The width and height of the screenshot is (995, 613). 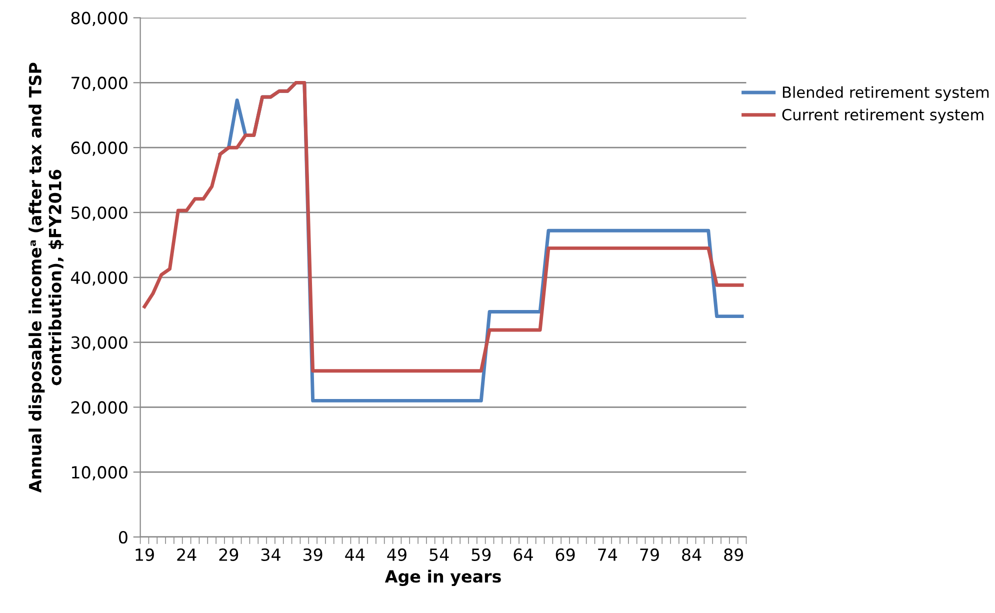 I want to click on legend-label: Blended retirement system, so click(x=885, y=93).